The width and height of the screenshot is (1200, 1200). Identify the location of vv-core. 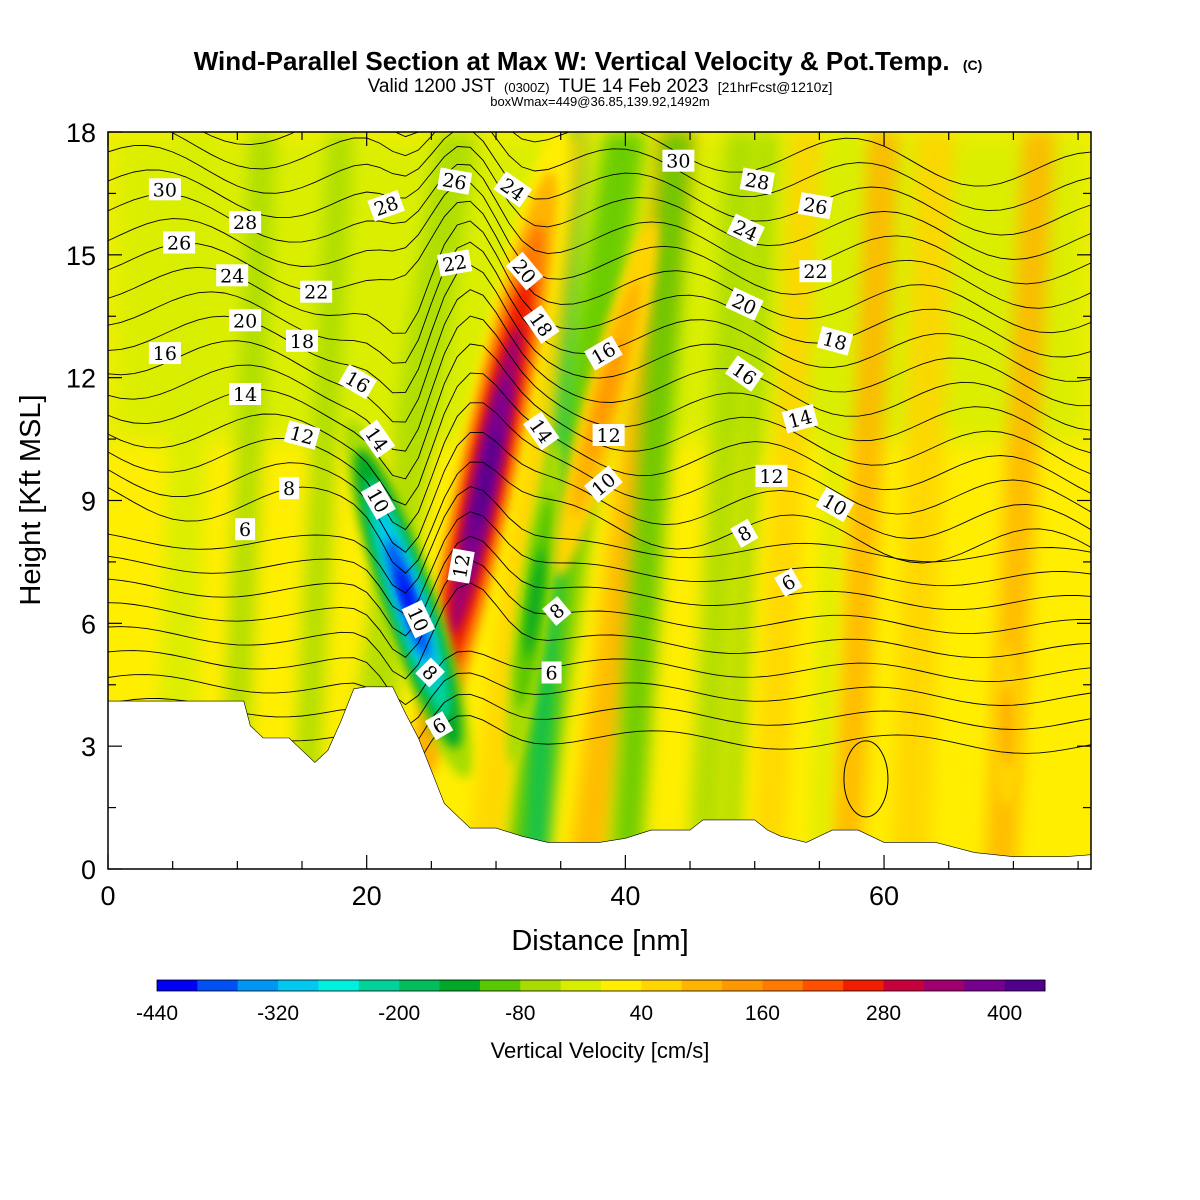
(1007, 725).